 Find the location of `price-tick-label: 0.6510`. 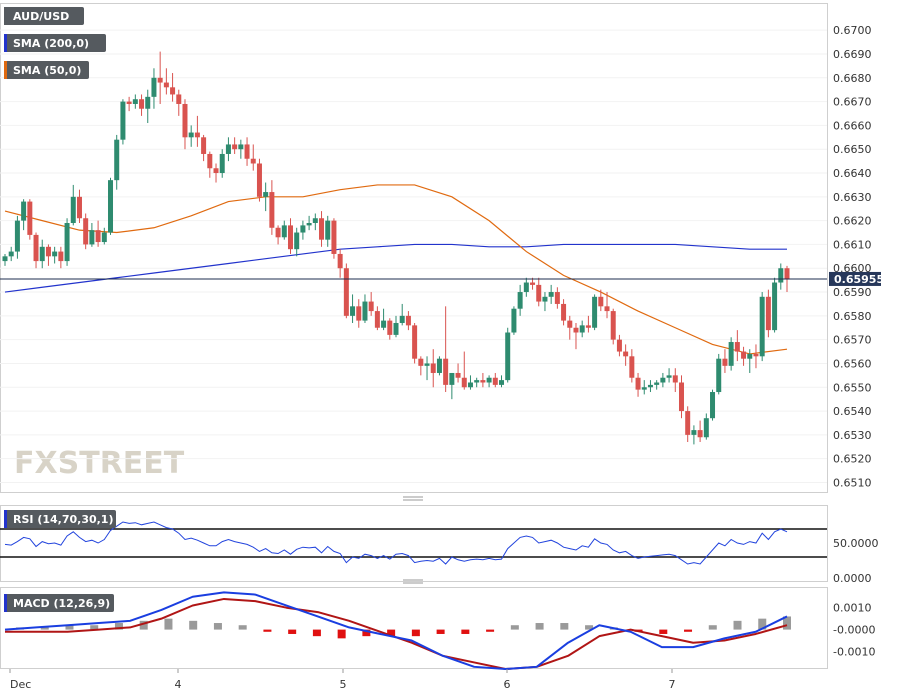

price-tick-label: 0.6510 is located at coordinates (852, 482).